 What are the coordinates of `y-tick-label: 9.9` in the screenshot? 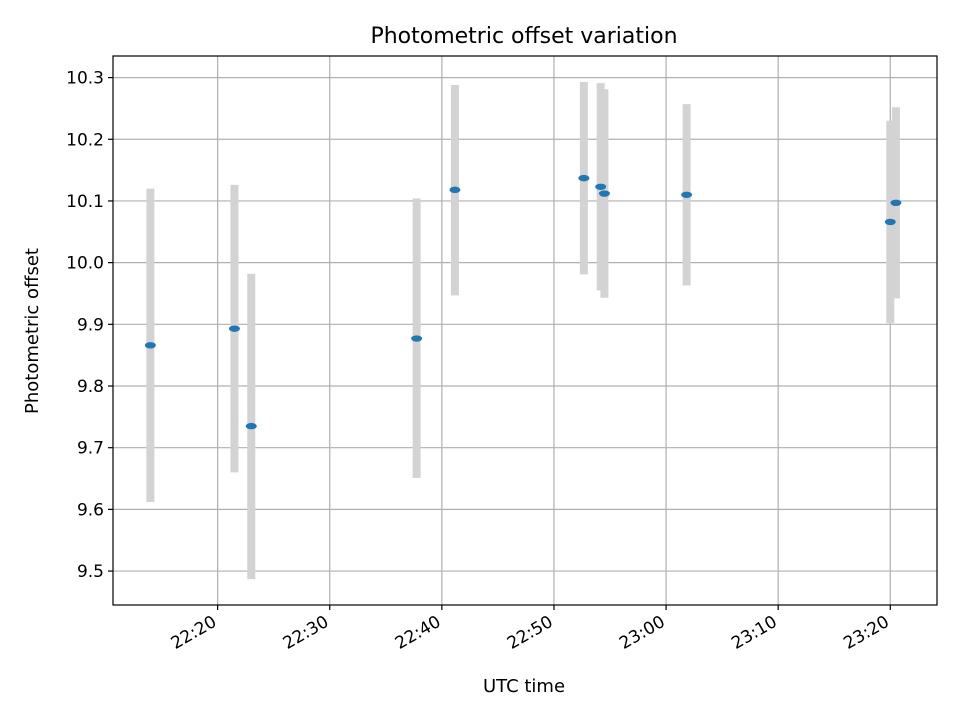 It's located at (90, 325).